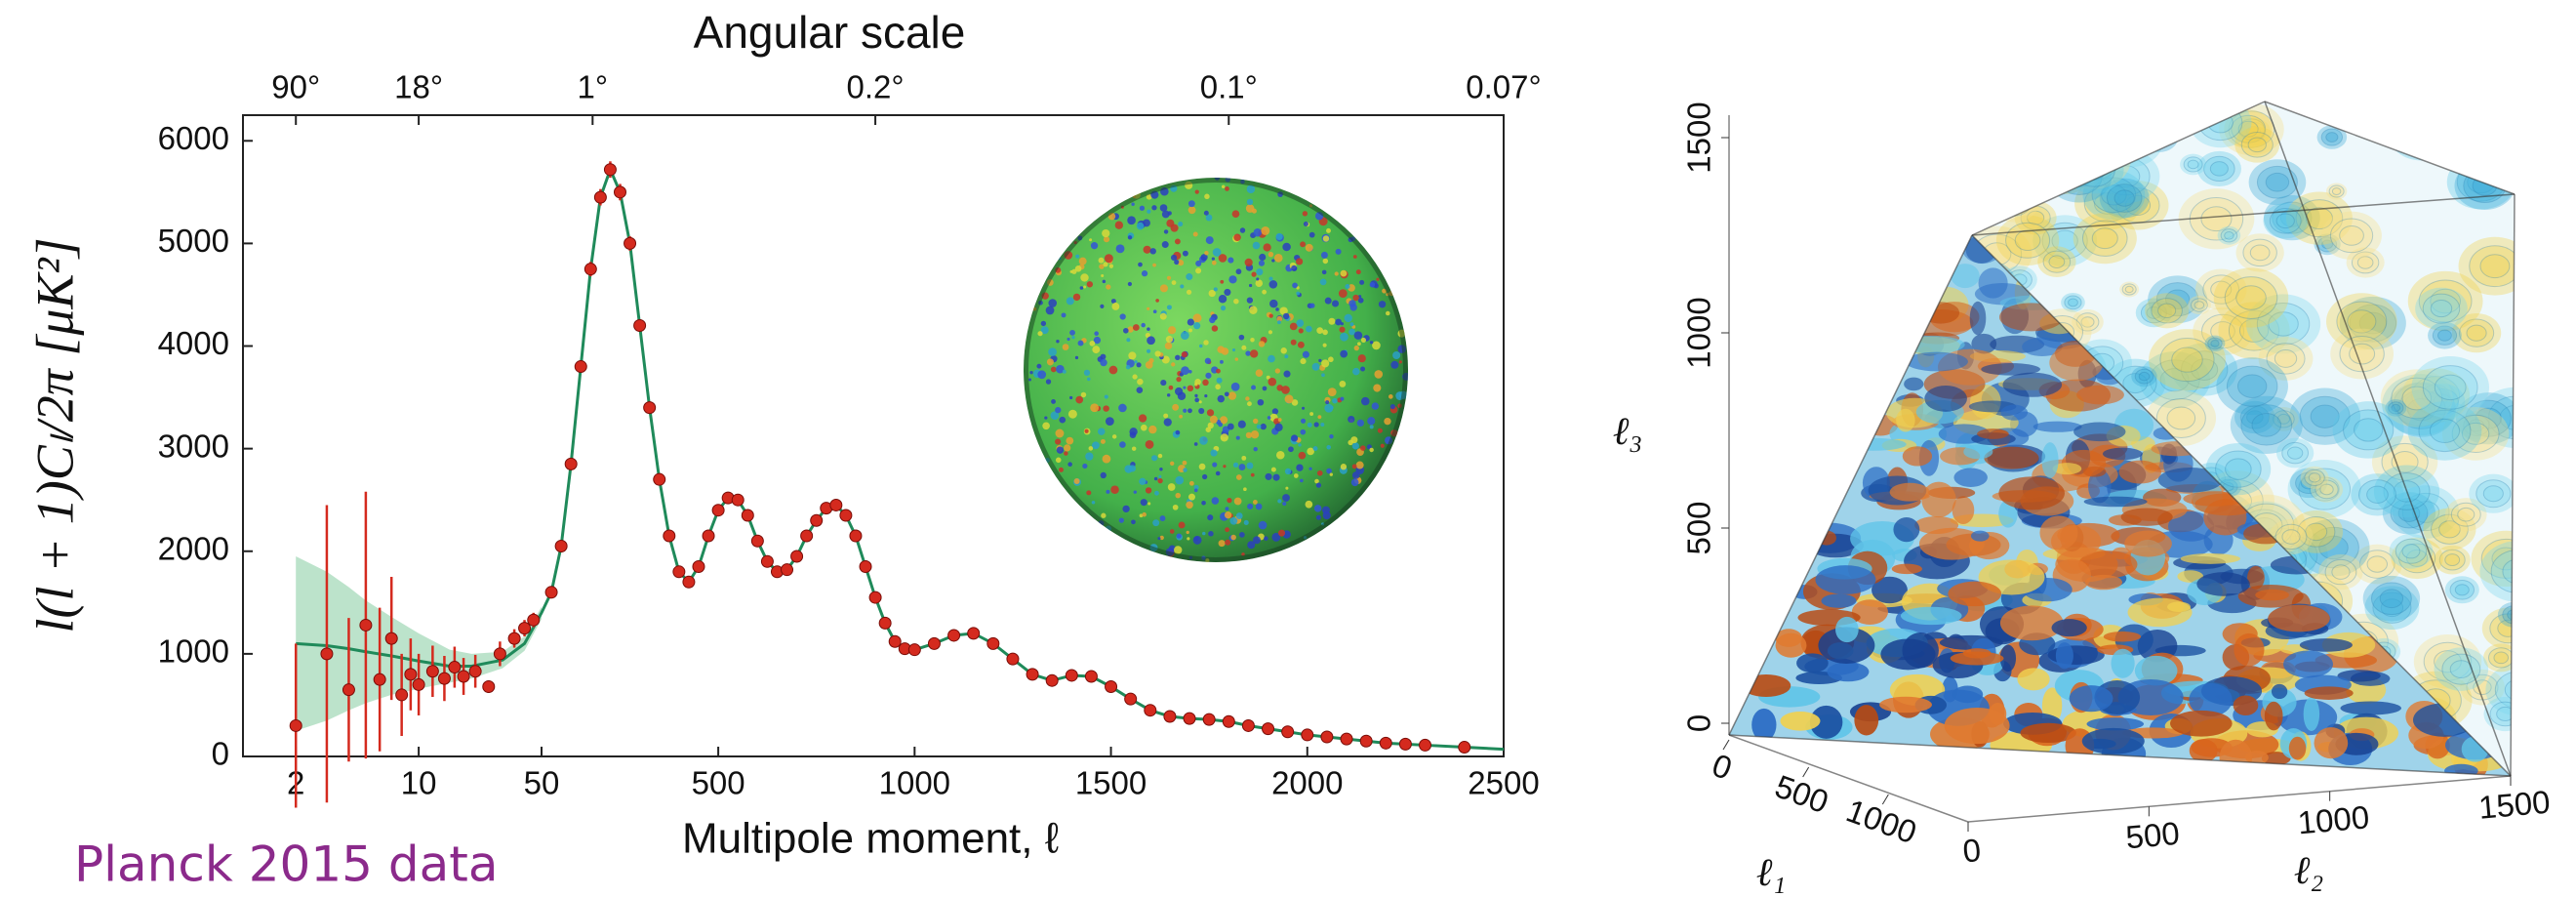 The height and width of the screenshot is (897, 2576). Describe the element at coordinates (1229, 87) in the screenshot. I see `top-tick-label: 0.1°` at that location.